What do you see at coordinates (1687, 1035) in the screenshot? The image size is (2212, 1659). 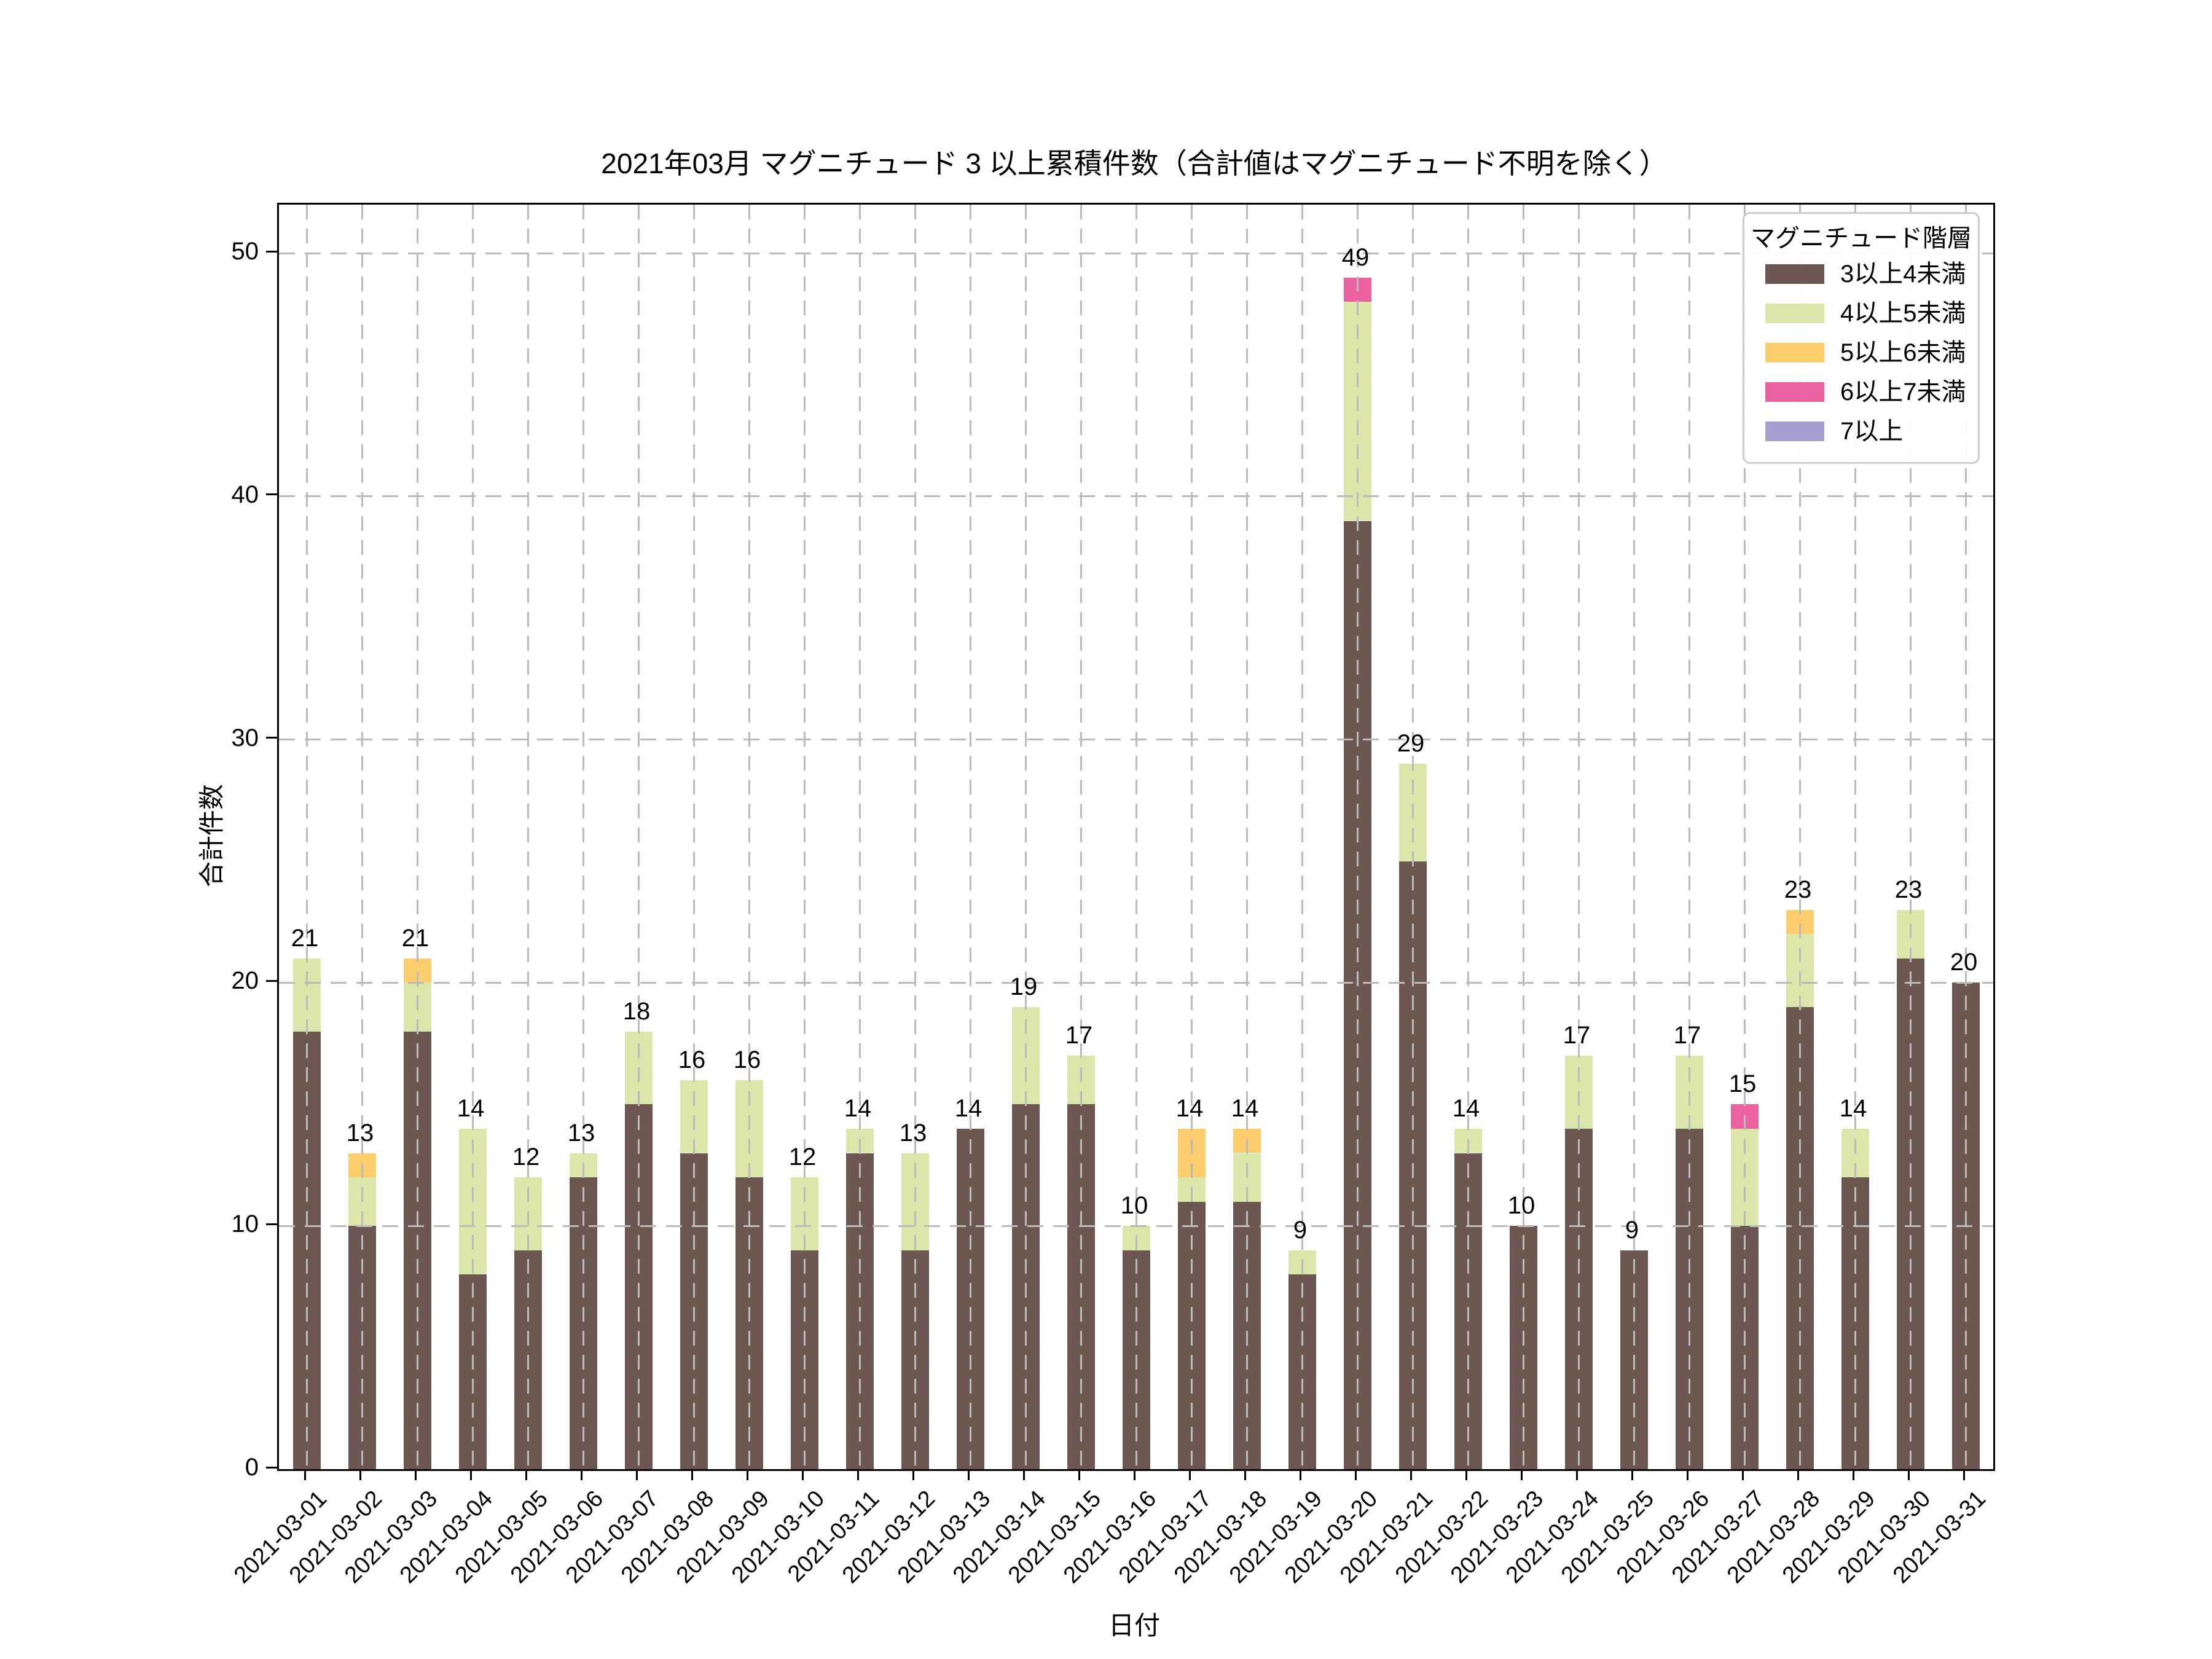 I see `bar-total-2021-03-26: 17` at bounding box center [1687, 1035].